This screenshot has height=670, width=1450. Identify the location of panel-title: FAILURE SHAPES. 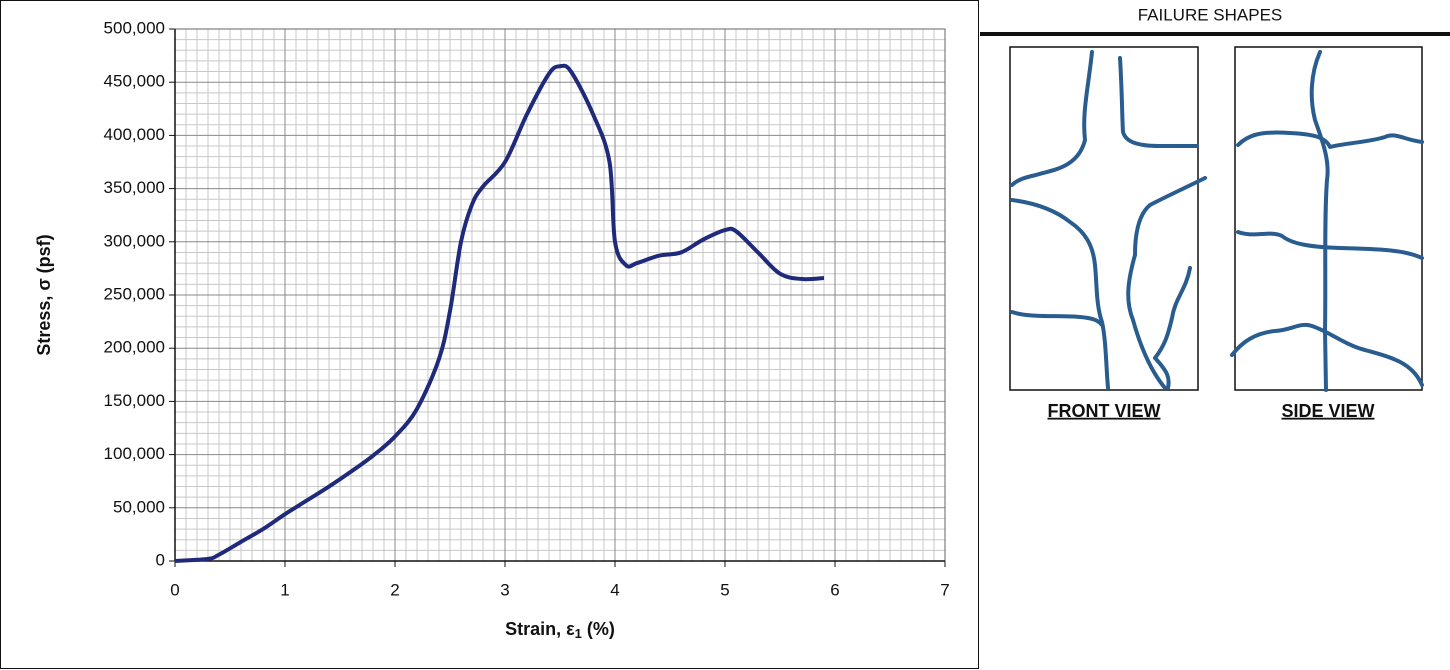
(1210, 14).